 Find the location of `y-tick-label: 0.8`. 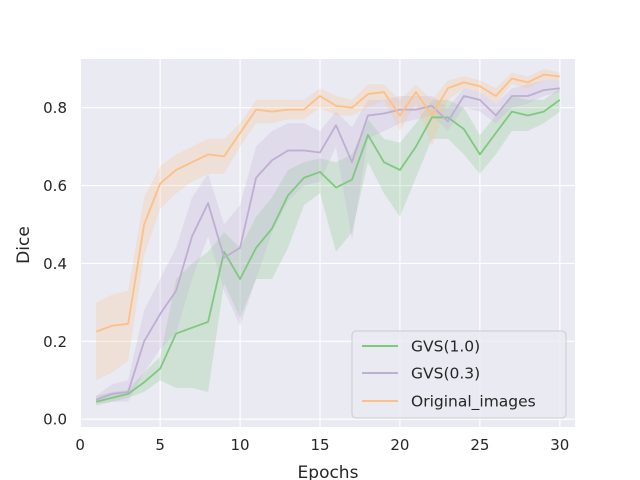

y-tick-label: 0.8 is located at coordinates (55, 108).